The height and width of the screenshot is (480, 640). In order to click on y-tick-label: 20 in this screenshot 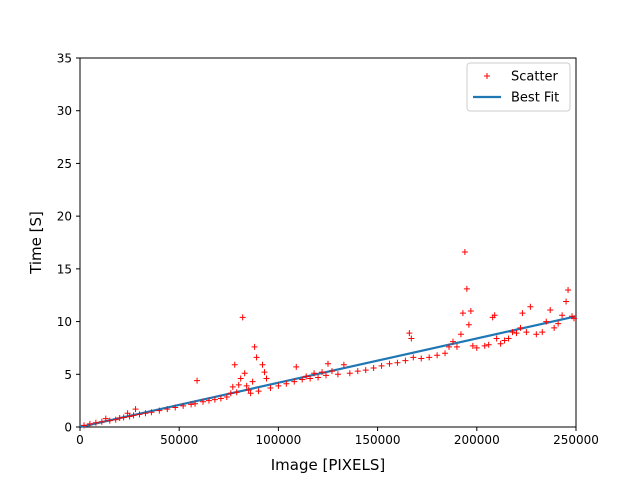, I will do `click(64, 217)`.